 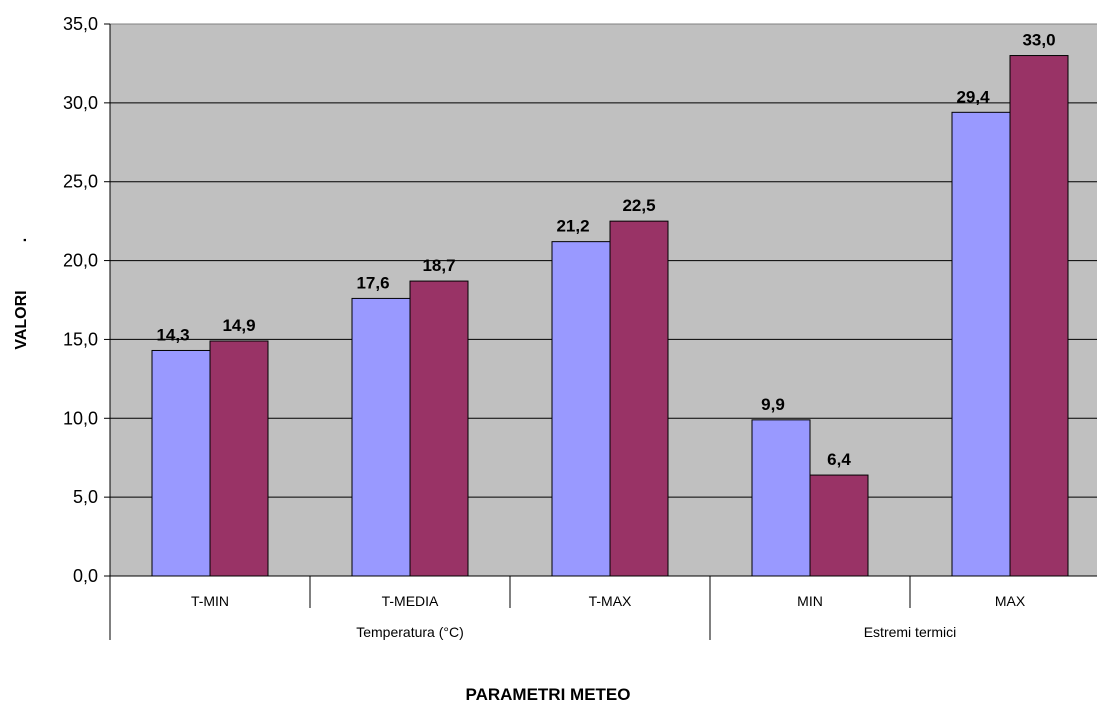 What do you see at coordinates (80, 103) in the screenshot?
I see `y-tick-label: 30,0` at bounding box center [80, 103].